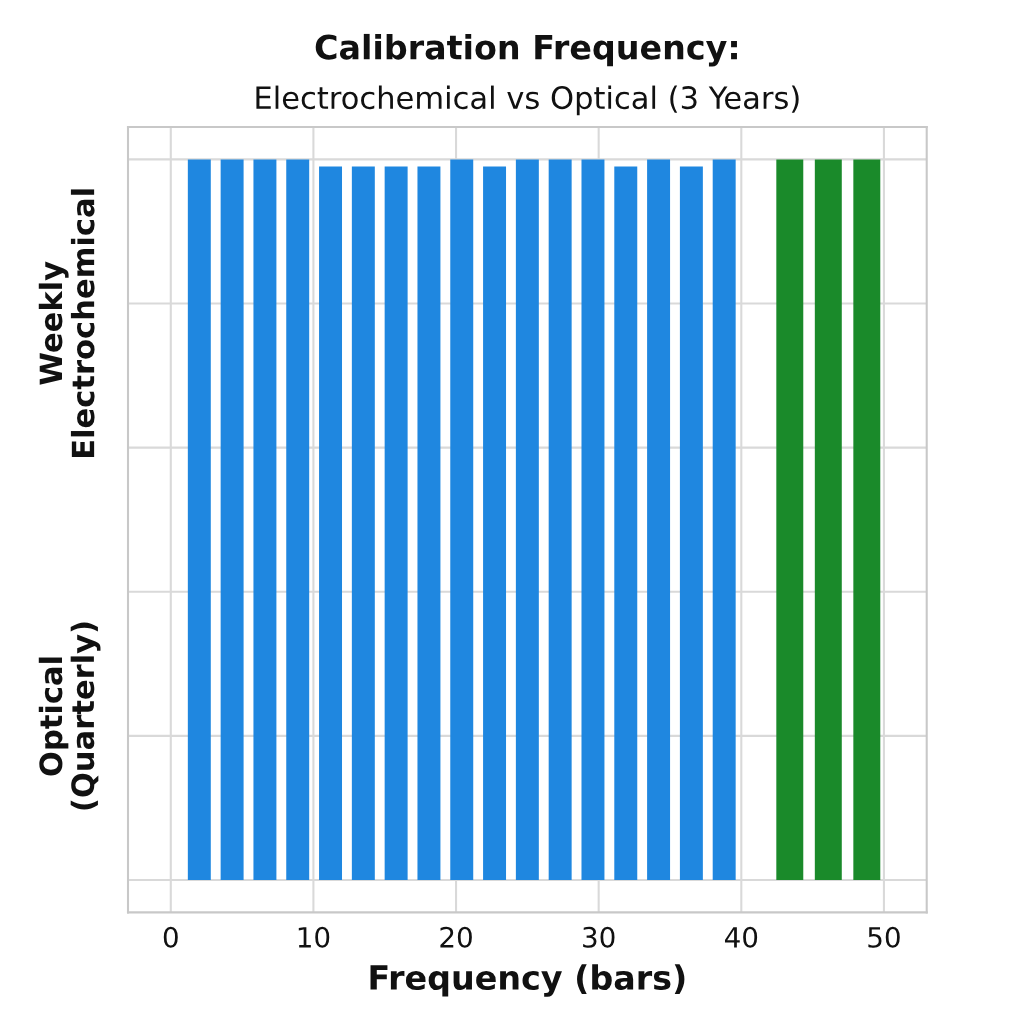  Describe the element at coordinates (599, 937) in the screenshot. I see `x-tick-label: 30` at that location.